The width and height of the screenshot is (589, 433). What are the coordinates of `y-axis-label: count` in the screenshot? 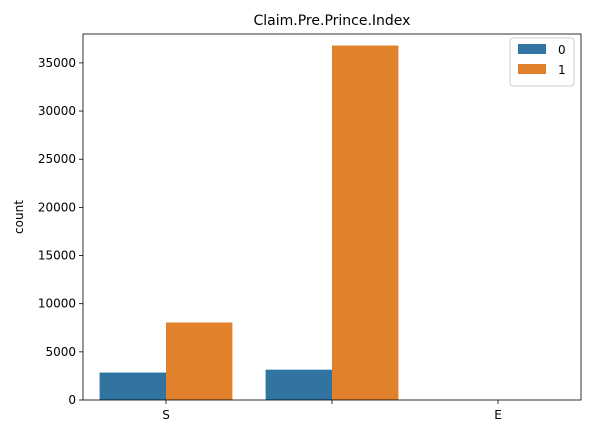 It's located at (19, 217).